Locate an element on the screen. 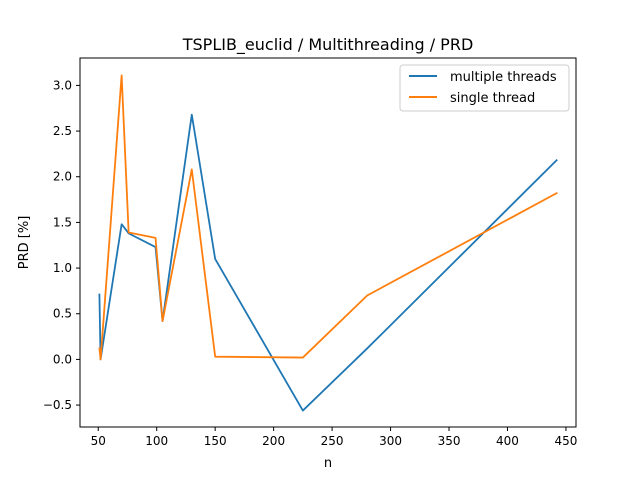  y-tick-label: 0.0 is located at coordinates (62, 359).